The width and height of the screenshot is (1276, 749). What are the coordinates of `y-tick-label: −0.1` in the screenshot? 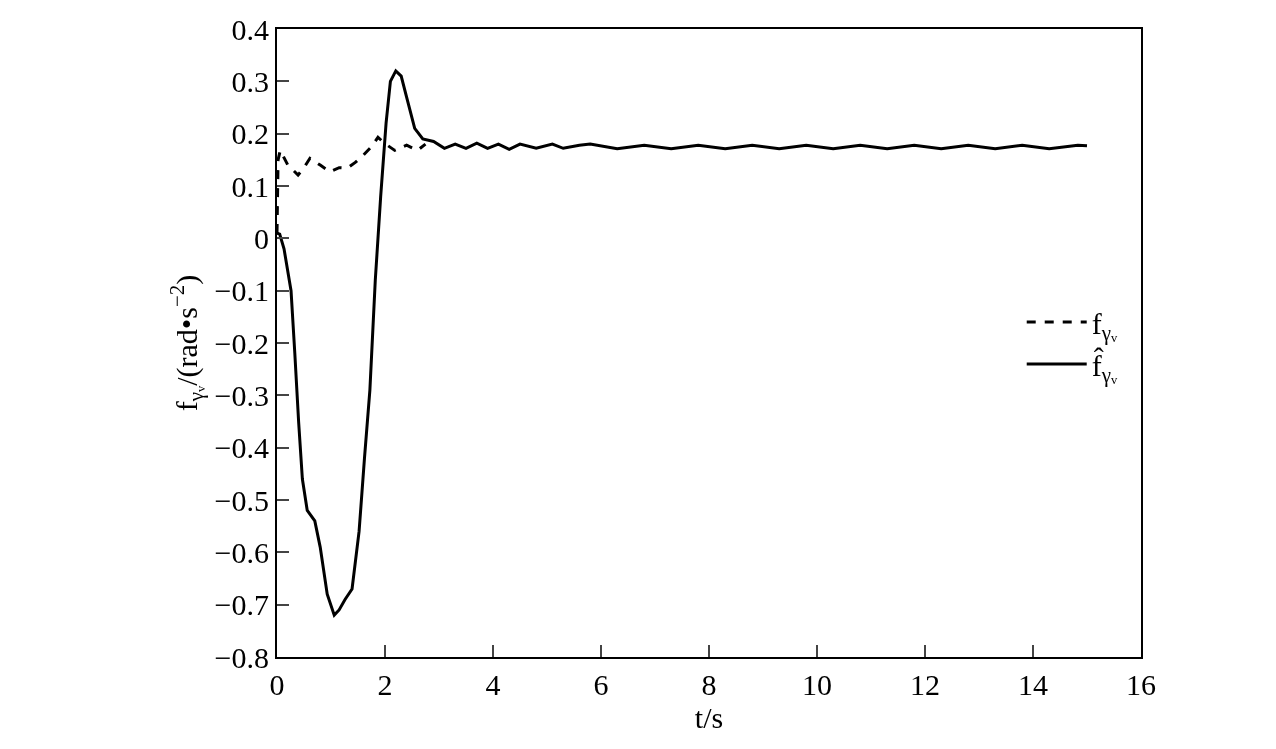 It's located at (241, 291).